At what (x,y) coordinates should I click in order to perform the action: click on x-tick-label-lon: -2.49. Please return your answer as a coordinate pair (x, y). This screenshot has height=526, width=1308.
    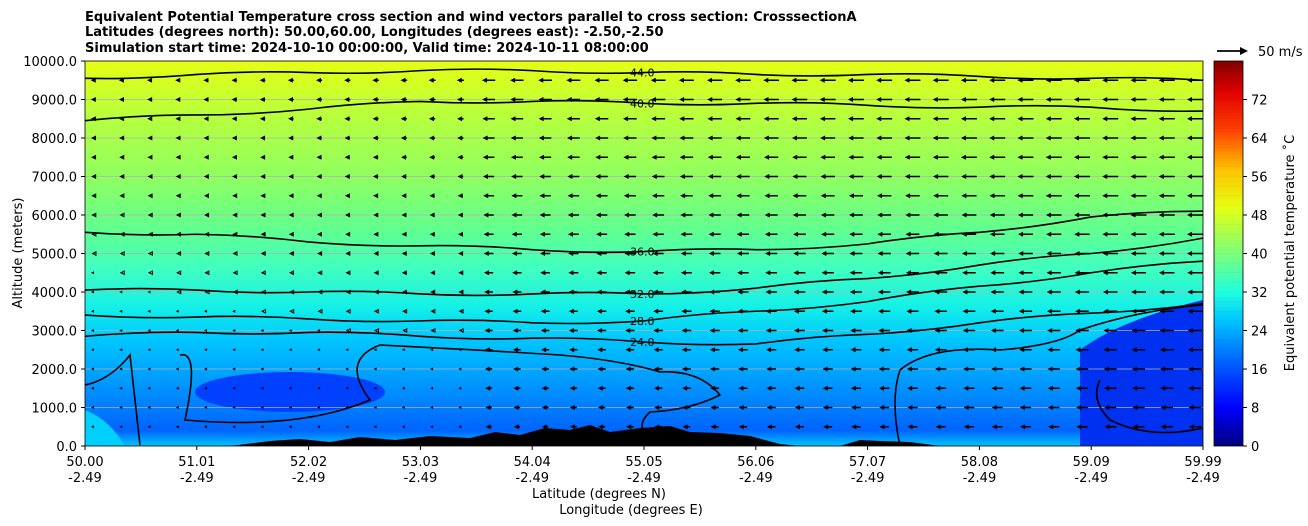
    Looking at the image, I should click on (756, 478).